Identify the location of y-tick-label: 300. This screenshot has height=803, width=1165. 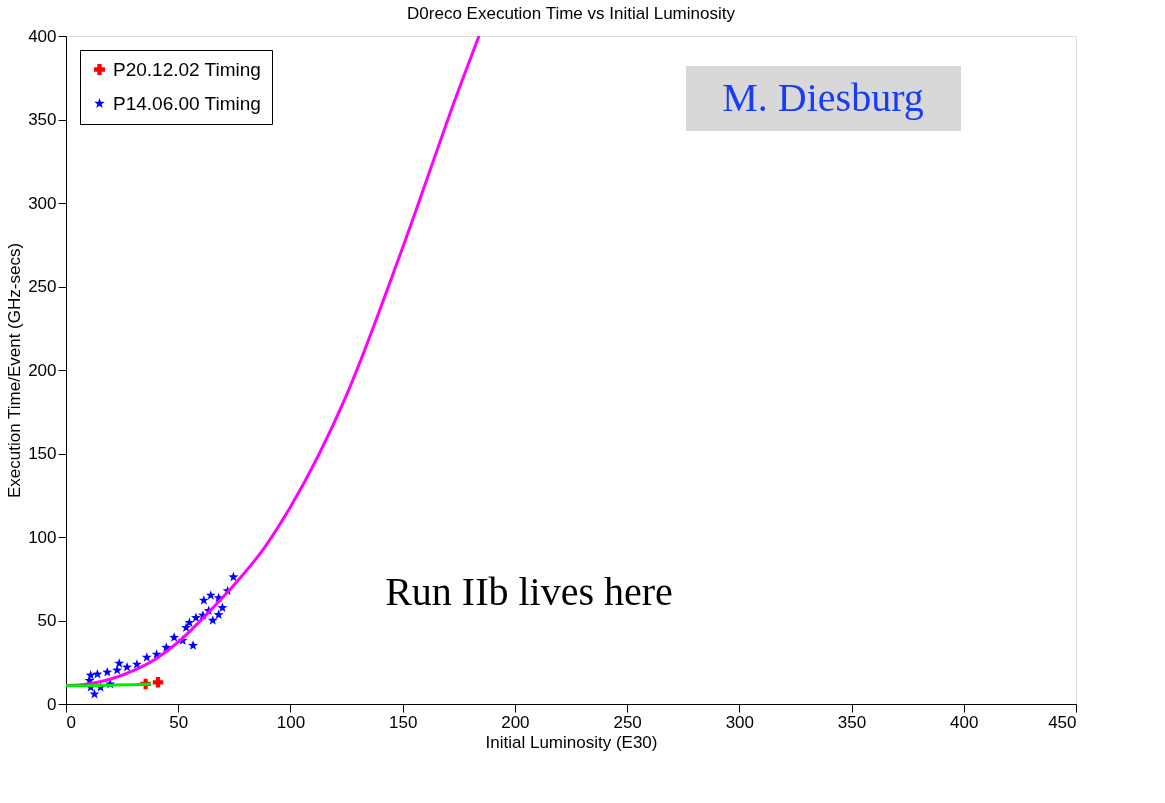
(42, 203).